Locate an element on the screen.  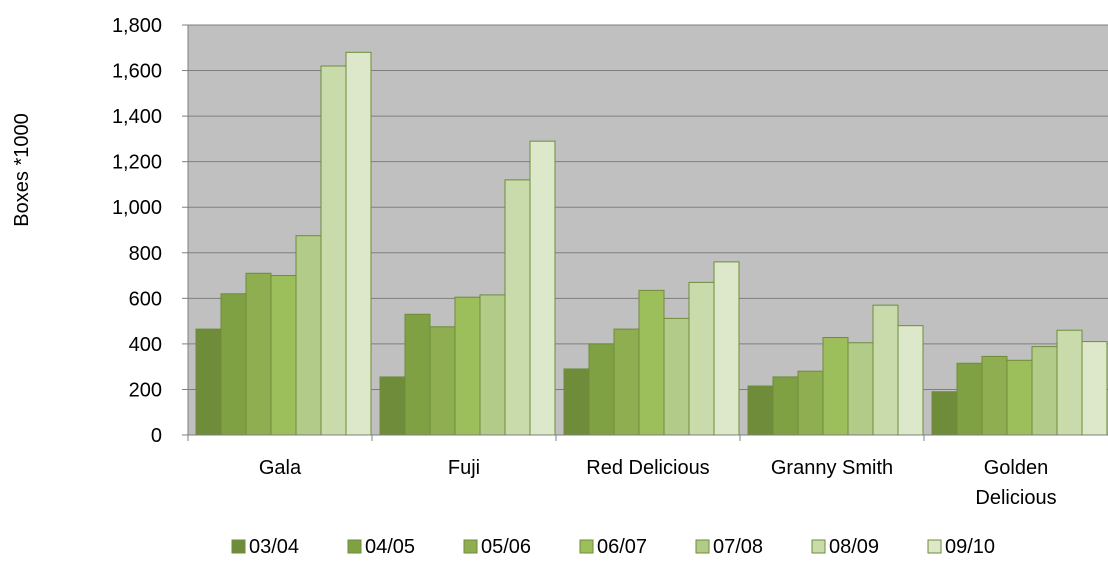
y-tick-label: 1,000 is located at coordinates (137, 208).